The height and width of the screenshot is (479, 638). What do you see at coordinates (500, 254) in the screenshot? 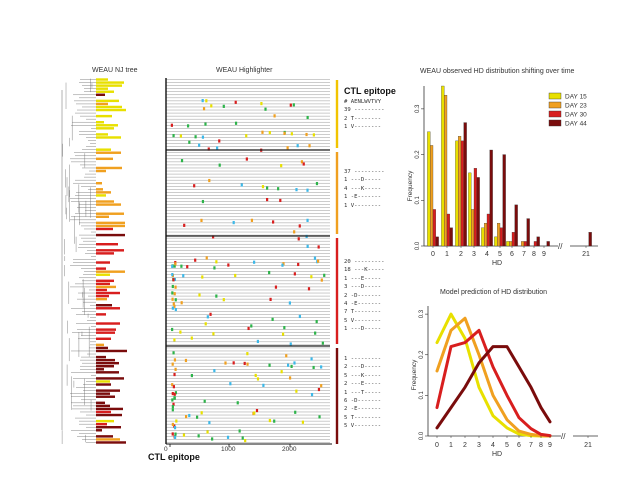
I see `bar-x-tick-label: 5` at bounding box center [500, 254].